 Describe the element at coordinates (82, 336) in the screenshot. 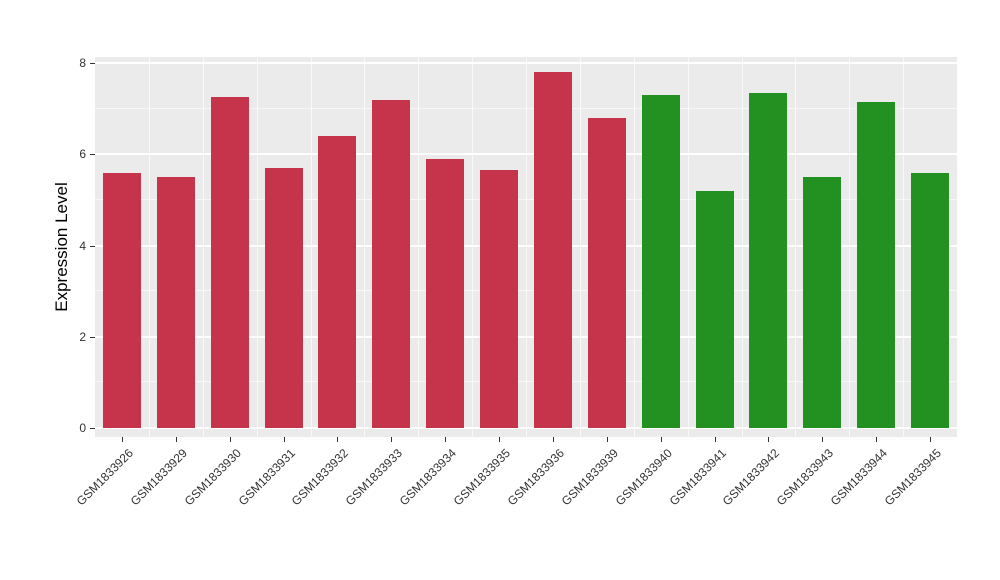

I see `y-tick-label: 2` at that location.